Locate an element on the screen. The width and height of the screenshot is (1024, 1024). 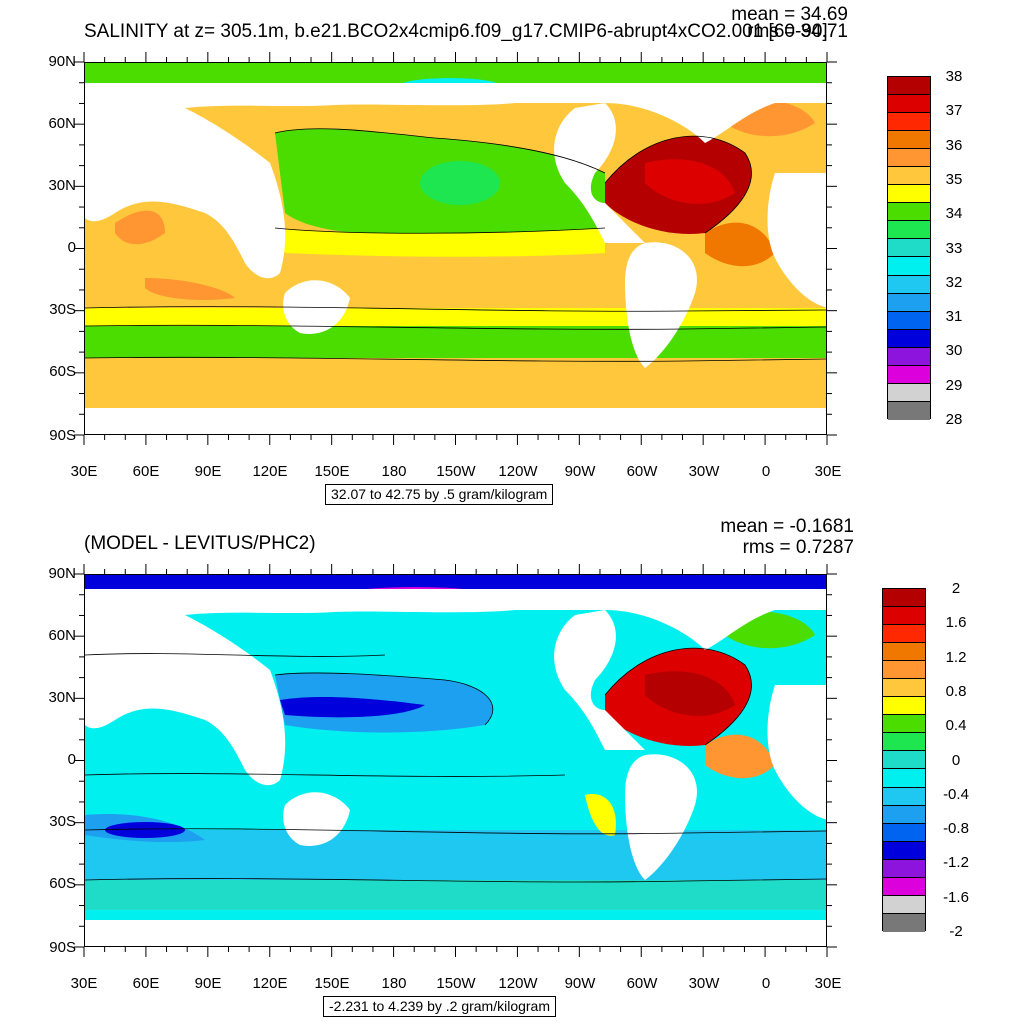
colorbar-label: 32 is located at coordinates (954, 282).